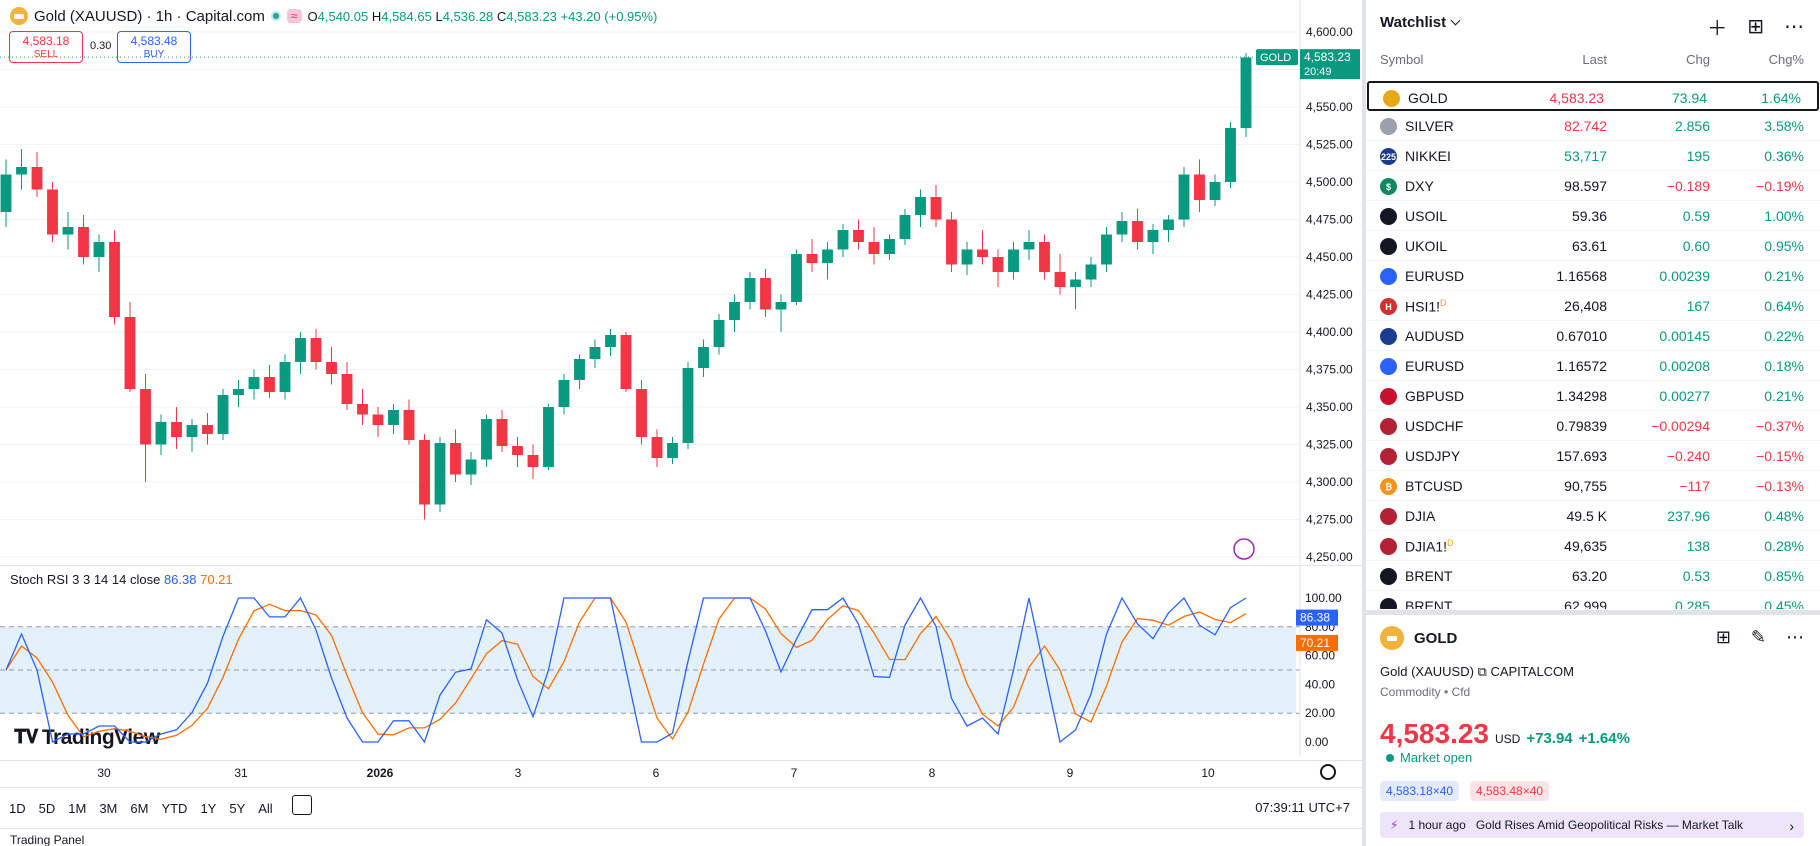  Describe the element at coordinates (1696, 246) in the screenshot. I see `watchlist-chg: 0.60` at that location.